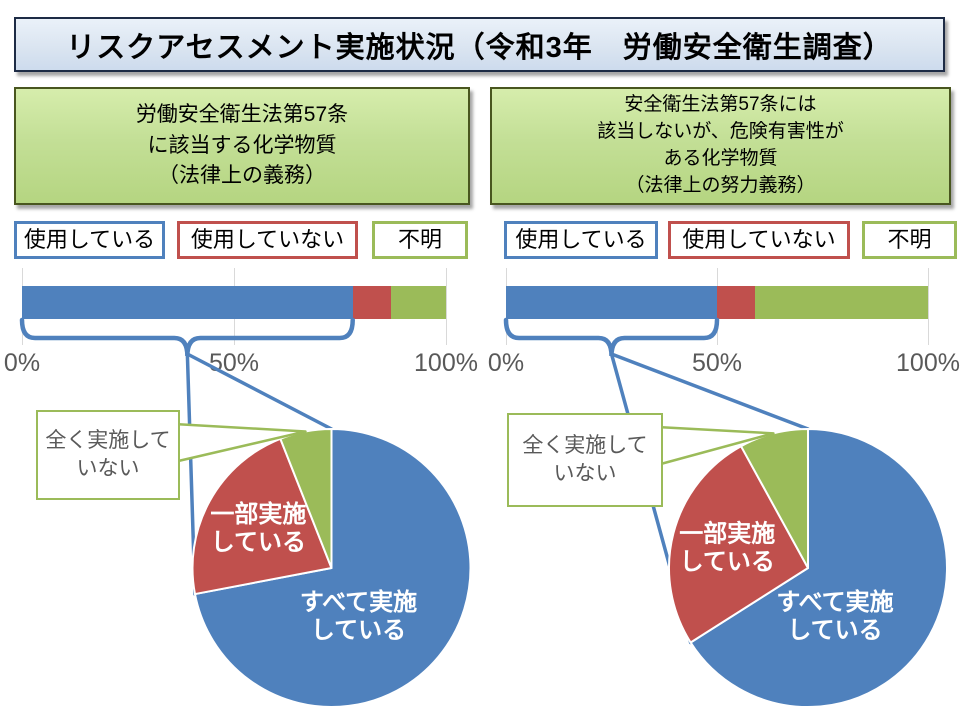 The height and width of the screenshot is (720, 960). I want to click on axis-tick-right-50: 50%, so click(717, 363).